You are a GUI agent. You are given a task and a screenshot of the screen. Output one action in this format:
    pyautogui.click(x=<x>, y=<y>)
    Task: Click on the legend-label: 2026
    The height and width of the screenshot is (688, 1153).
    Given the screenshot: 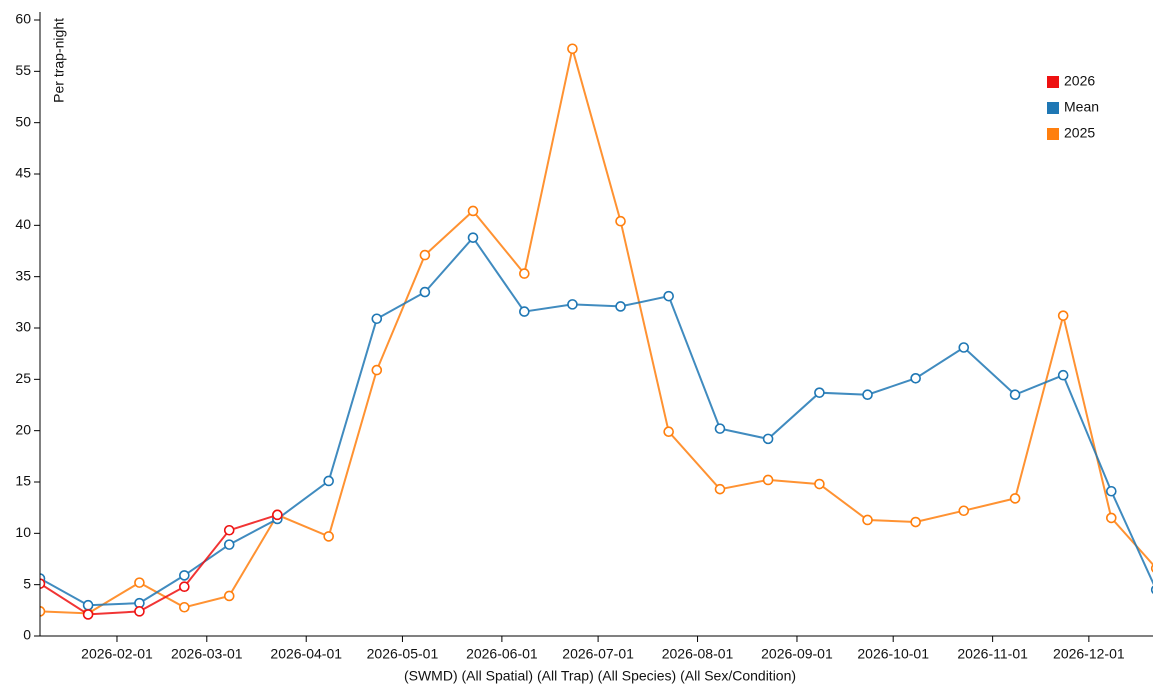 What is the action you would take?
    pyautogui.click(x=1079, y=81)
    